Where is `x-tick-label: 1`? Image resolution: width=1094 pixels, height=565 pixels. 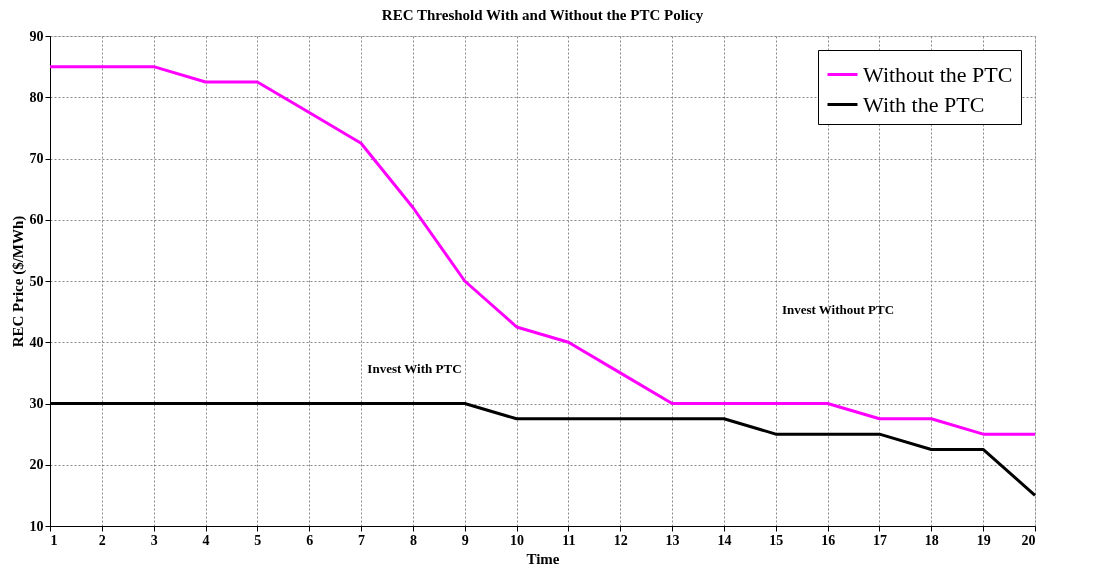
x-tick-label: 1 is located at coordinates (54, 540).